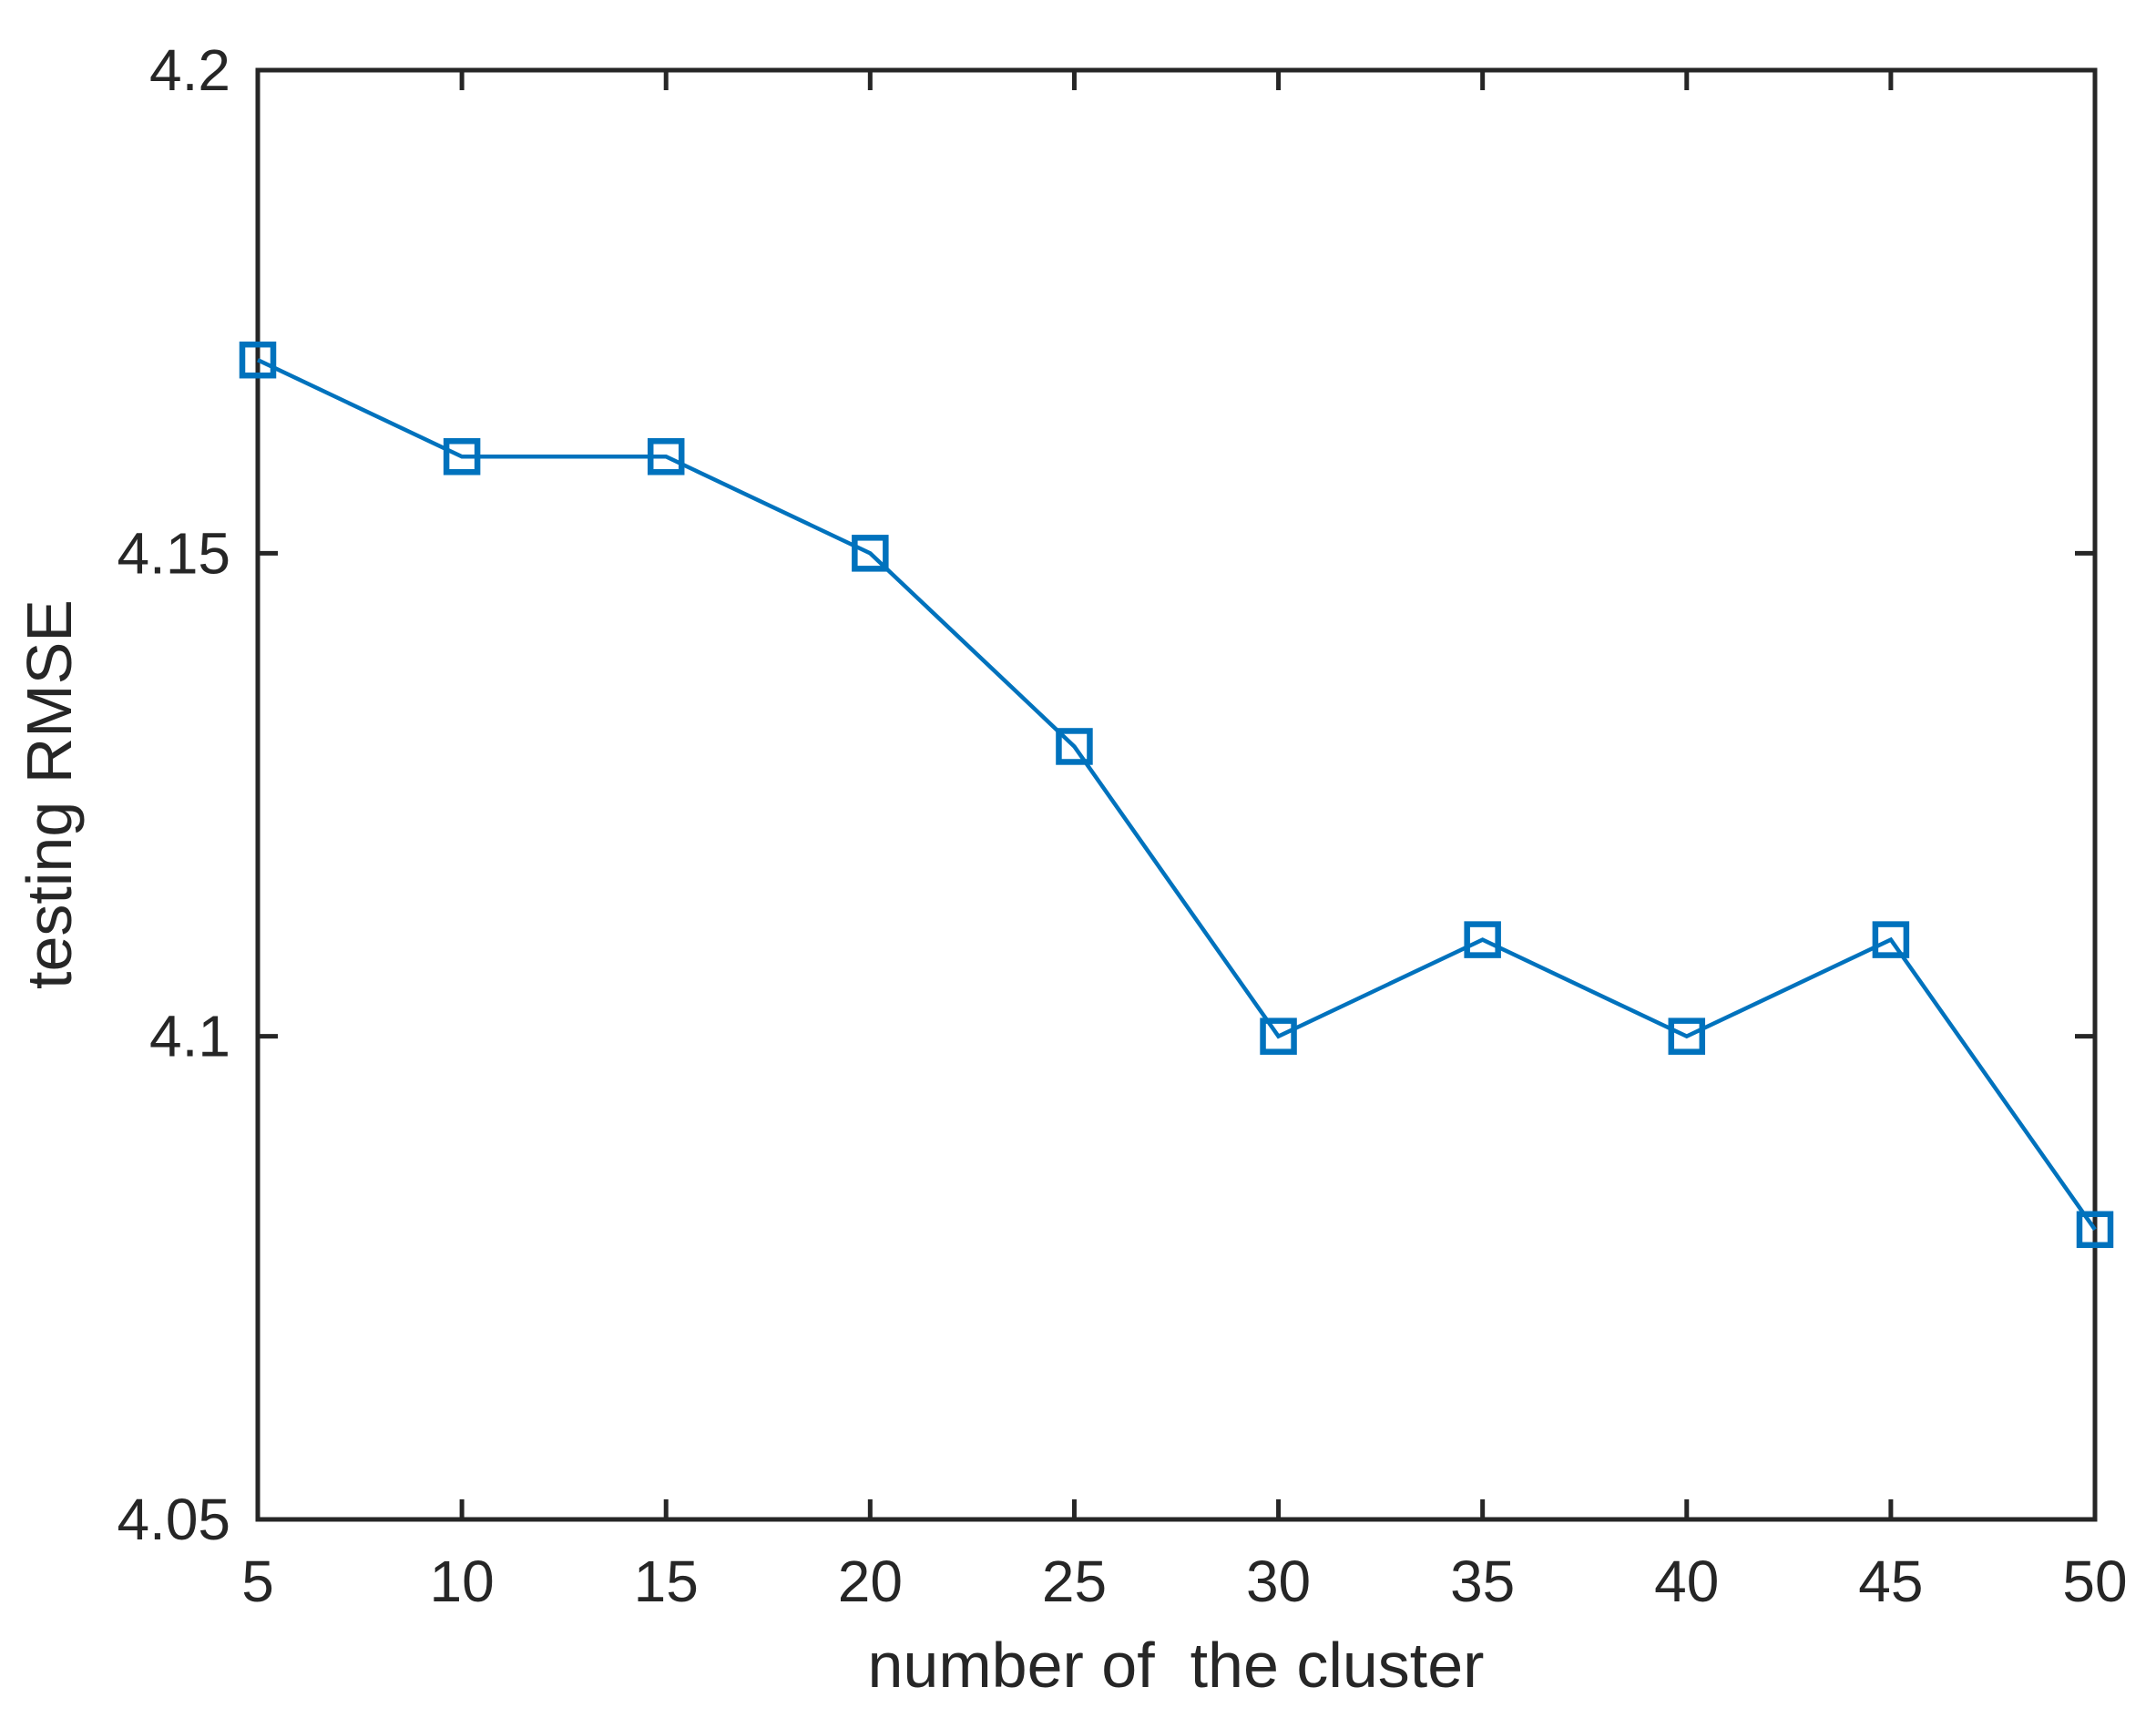 The width and height of the screenshot is (2156, 1728). I want to click on x-tick-label: 30, so click(1278, 1581).